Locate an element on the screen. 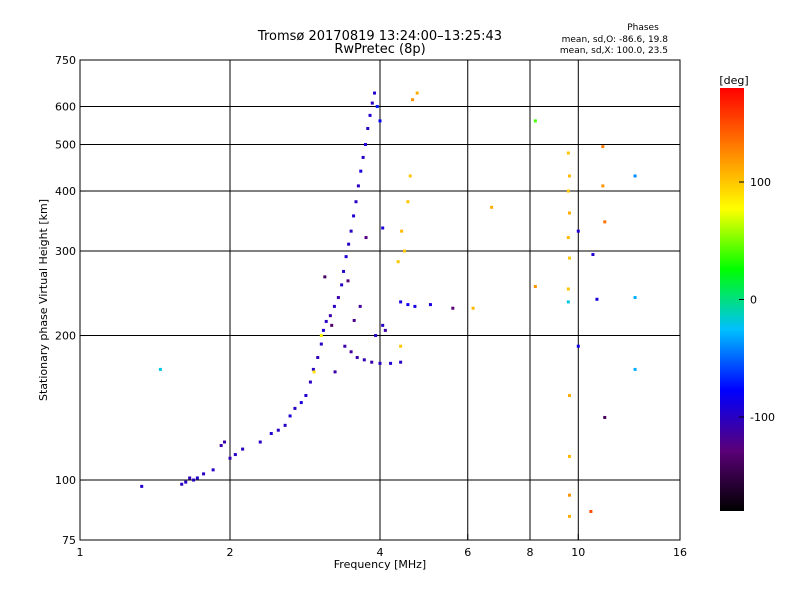  stats-o-line: mean, sd,O: -86.6, 19.8 is located at coordinates (615, 40).